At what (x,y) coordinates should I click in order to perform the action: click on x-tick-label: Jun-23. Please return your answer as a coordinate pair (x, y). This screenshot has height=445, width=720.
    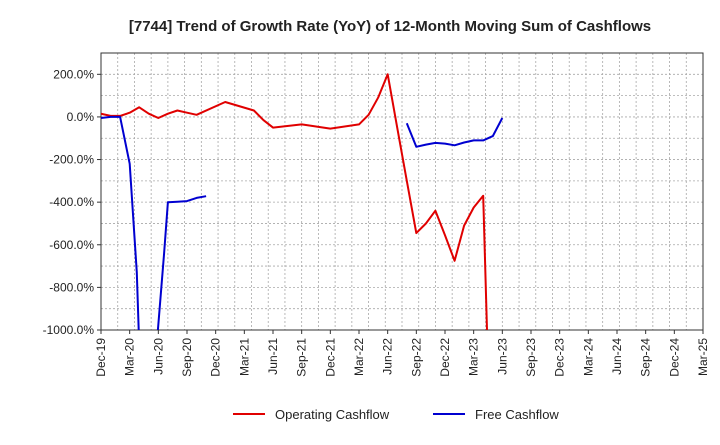
    Looking at the image, I should click on (502, 356).